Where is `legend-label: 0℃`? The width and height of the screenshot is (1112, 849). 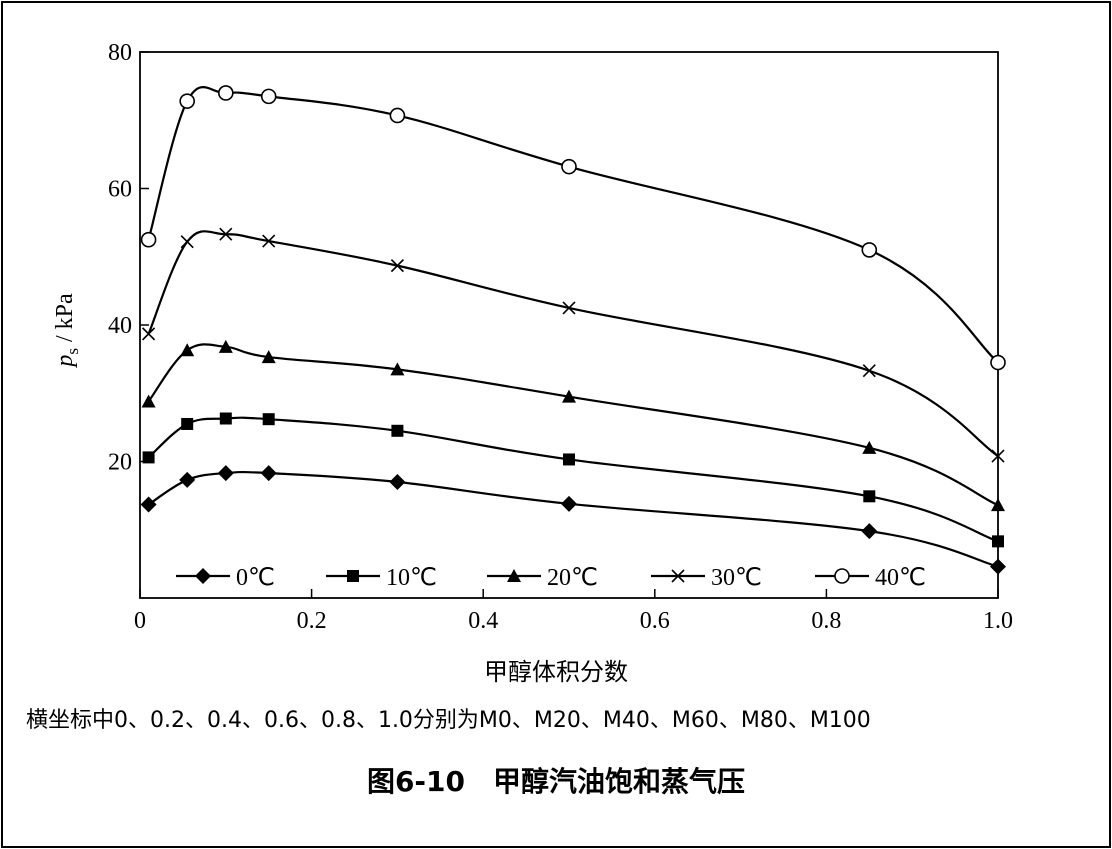
legend-label: 0℃ is located at coordinates (255, 578).